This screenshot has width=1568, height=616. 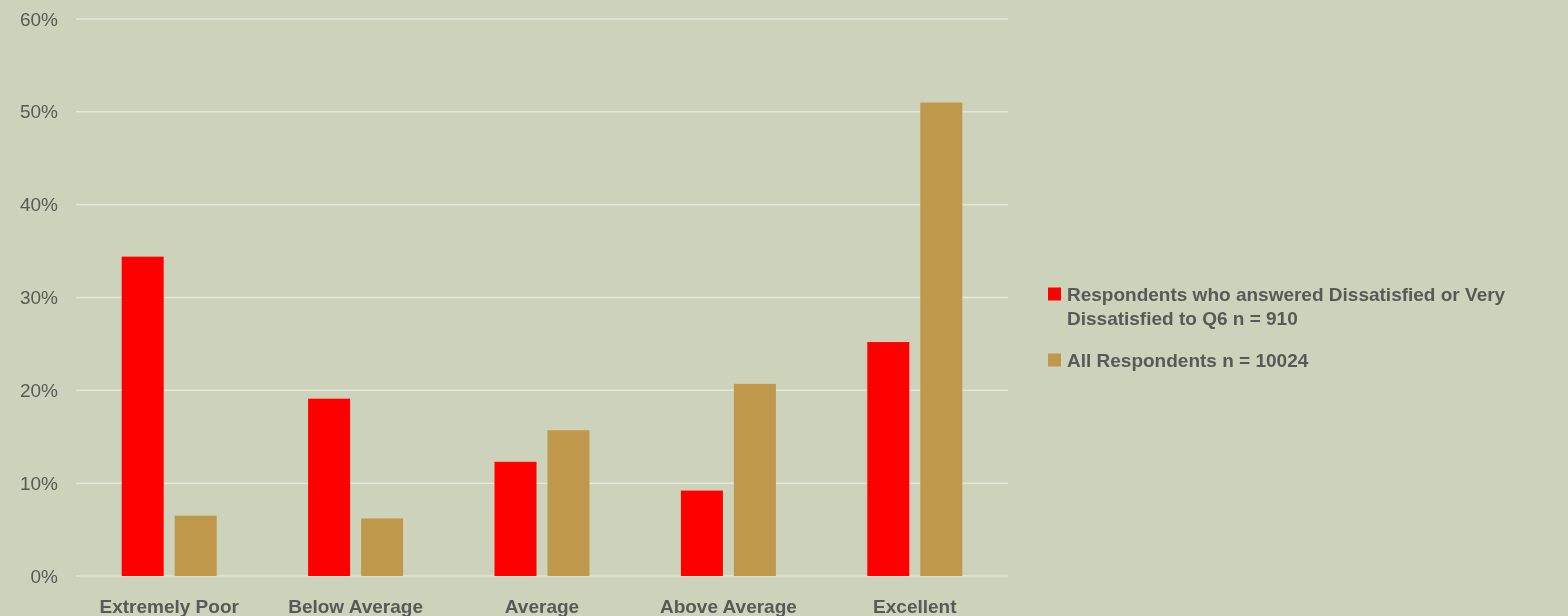 What do you see at coordinates (728, 605) in the screenshot?
I see `x-tick-label: Above Average` at bounding box center [728, 605].